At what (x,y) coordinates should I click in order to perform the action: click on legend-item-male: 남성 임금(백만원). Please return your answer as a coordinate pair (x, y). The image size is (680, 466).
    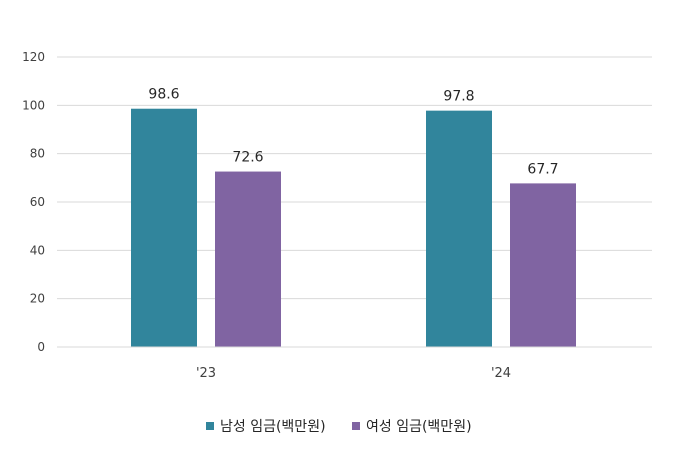
    Looking at the image, I should click on (266, 427).